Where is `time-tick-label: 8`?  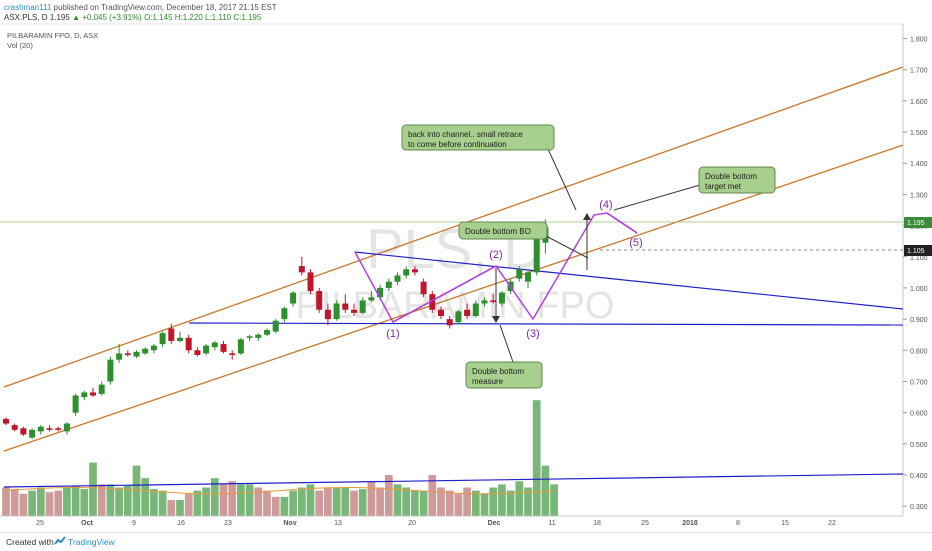 time-tick-label: 8 is located at coordinates (738, 523).